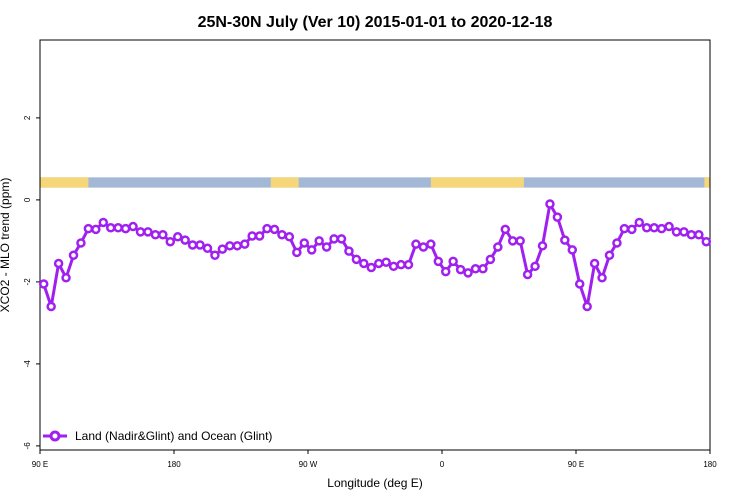  I want to click on x-tick-label-2: 90 W, so click(308, 464).